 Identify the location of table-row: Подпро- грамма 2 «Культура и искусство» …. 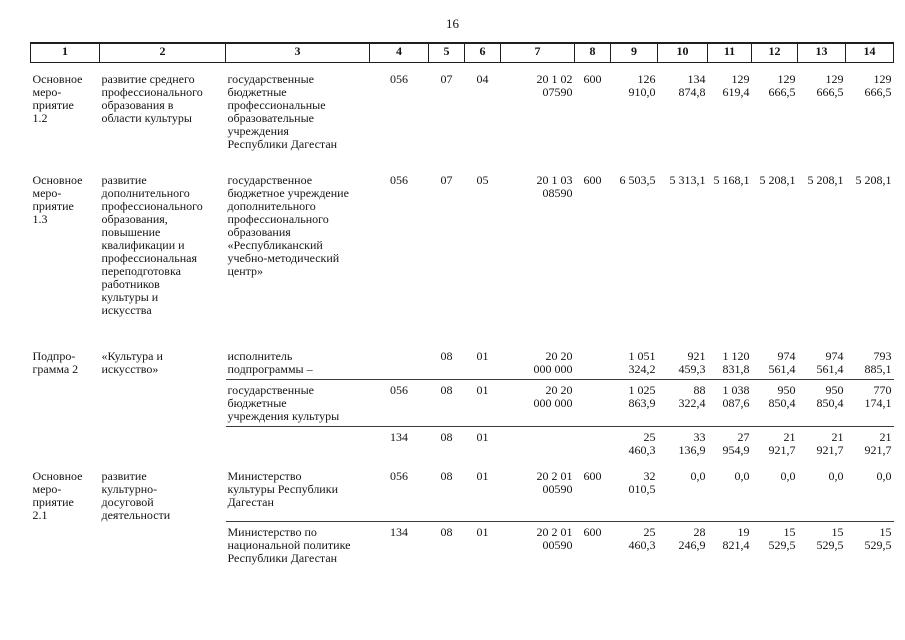
(462, 364).